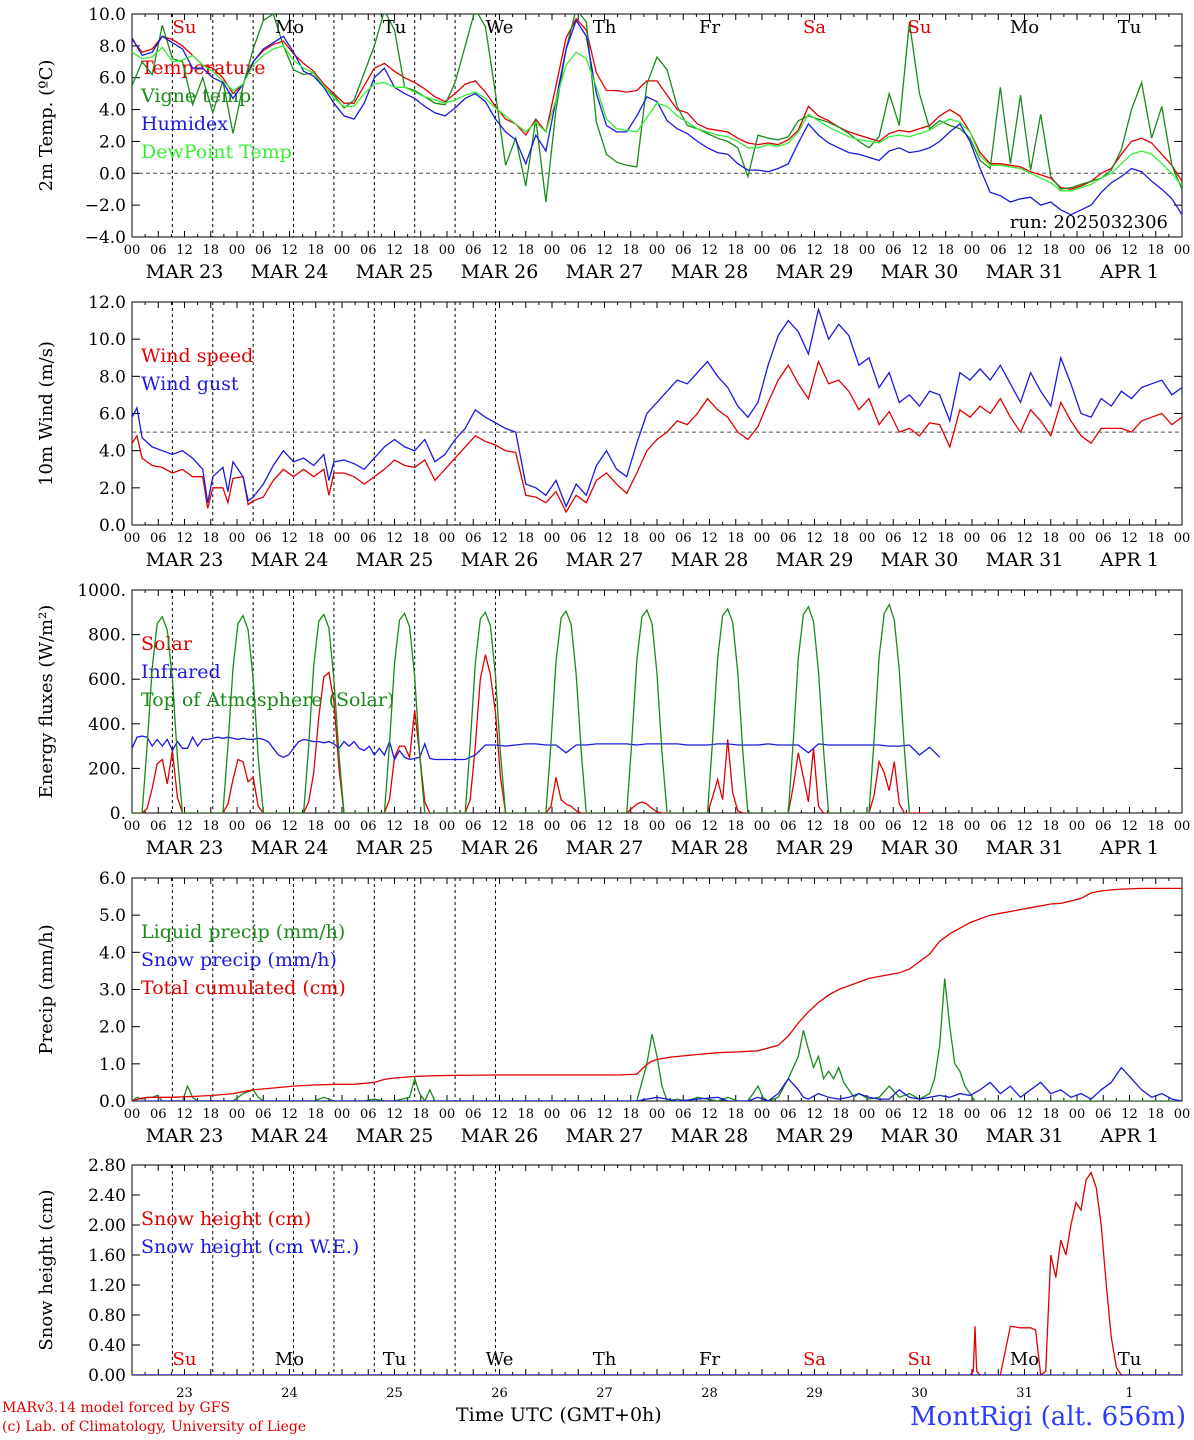 The height and width of the screenshot is (1440, 1194). Describe the element at coordinates (814, 1359) in the screenshot. I see `day-name: Sa` at that location.